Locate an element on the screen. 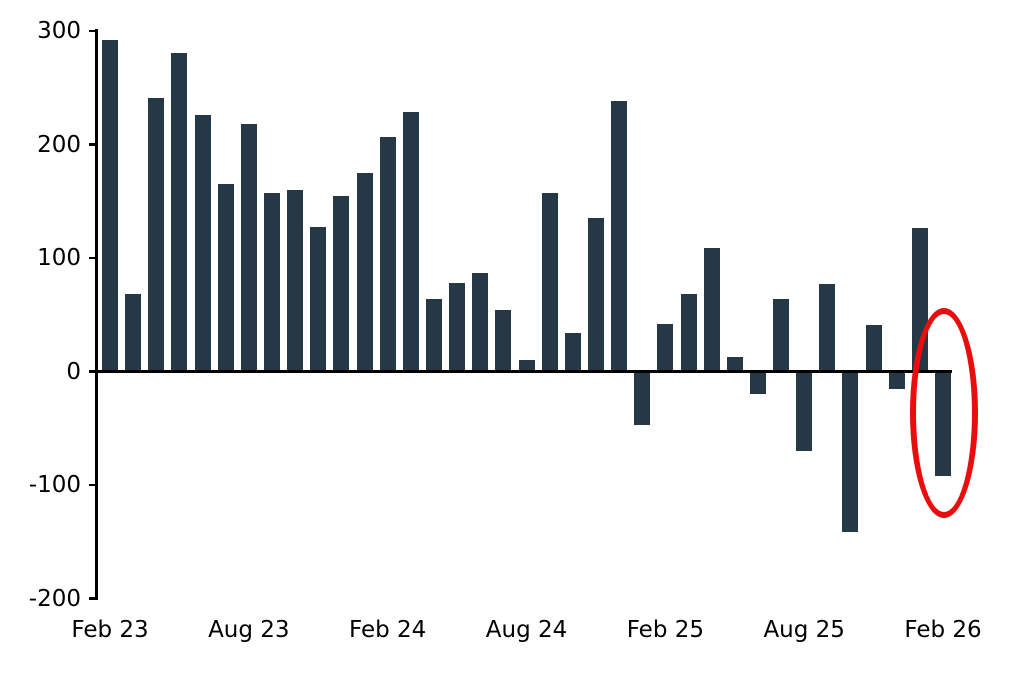 Image resolution: width=1018 pixels, height=673 pixels. highlight-ellipse-annotation is located at coordinates (944, 413).